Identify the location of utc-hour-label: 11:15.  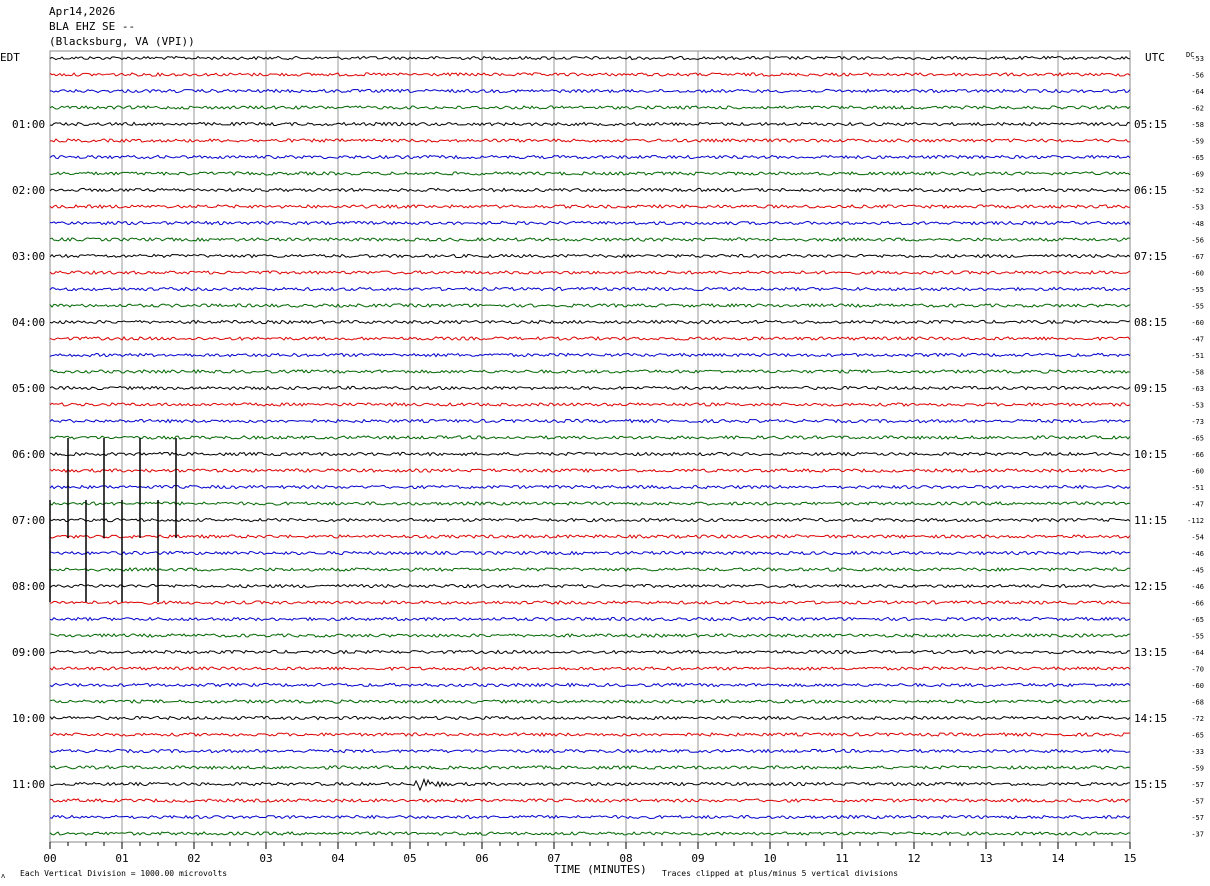
(1150, 520).